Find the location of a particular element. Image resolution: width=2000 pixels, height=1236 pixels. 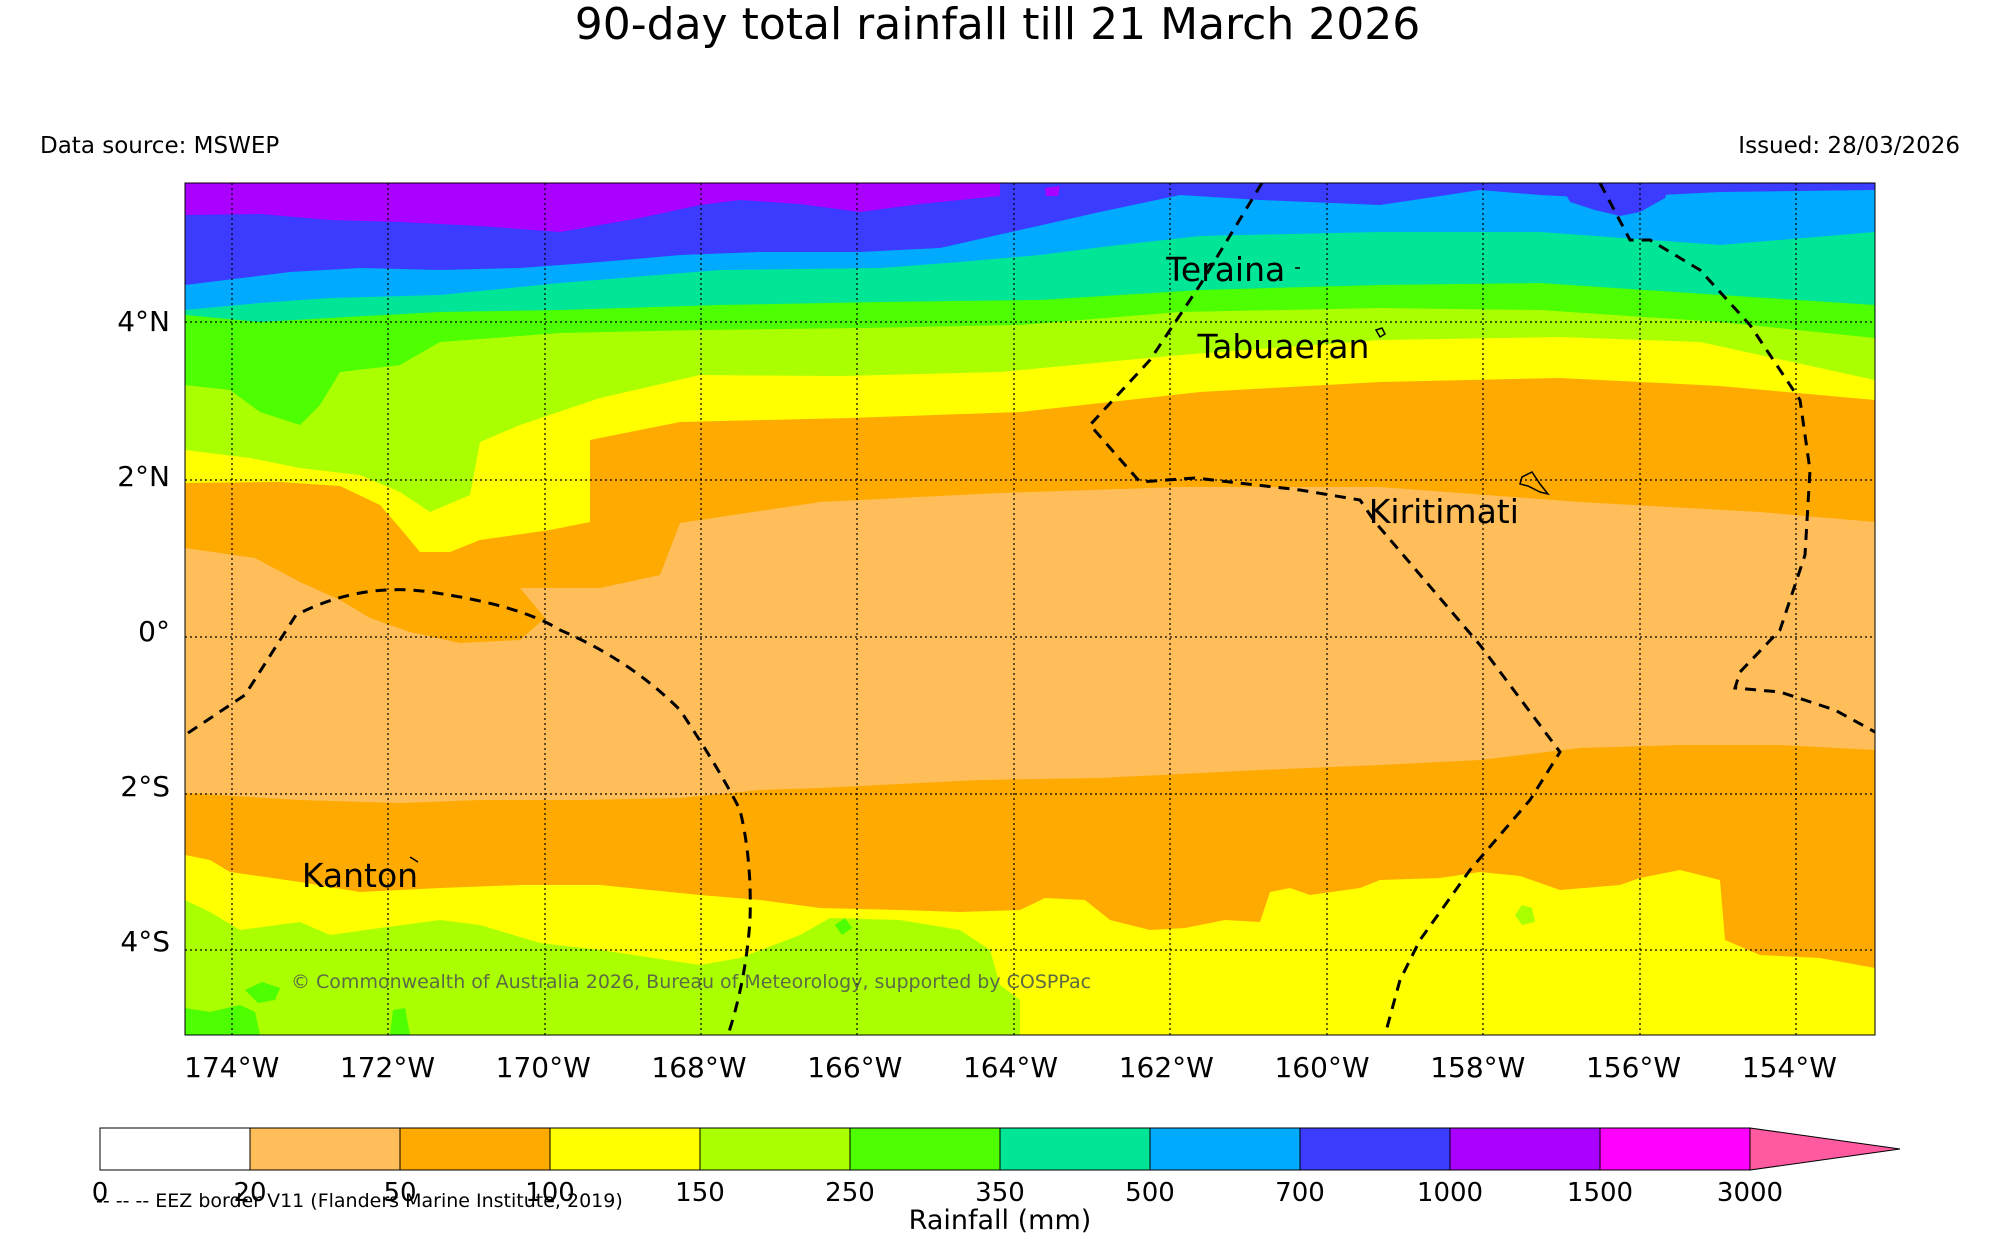

lon-tick-label: 160°W is located at coordinates (1322, 1067).